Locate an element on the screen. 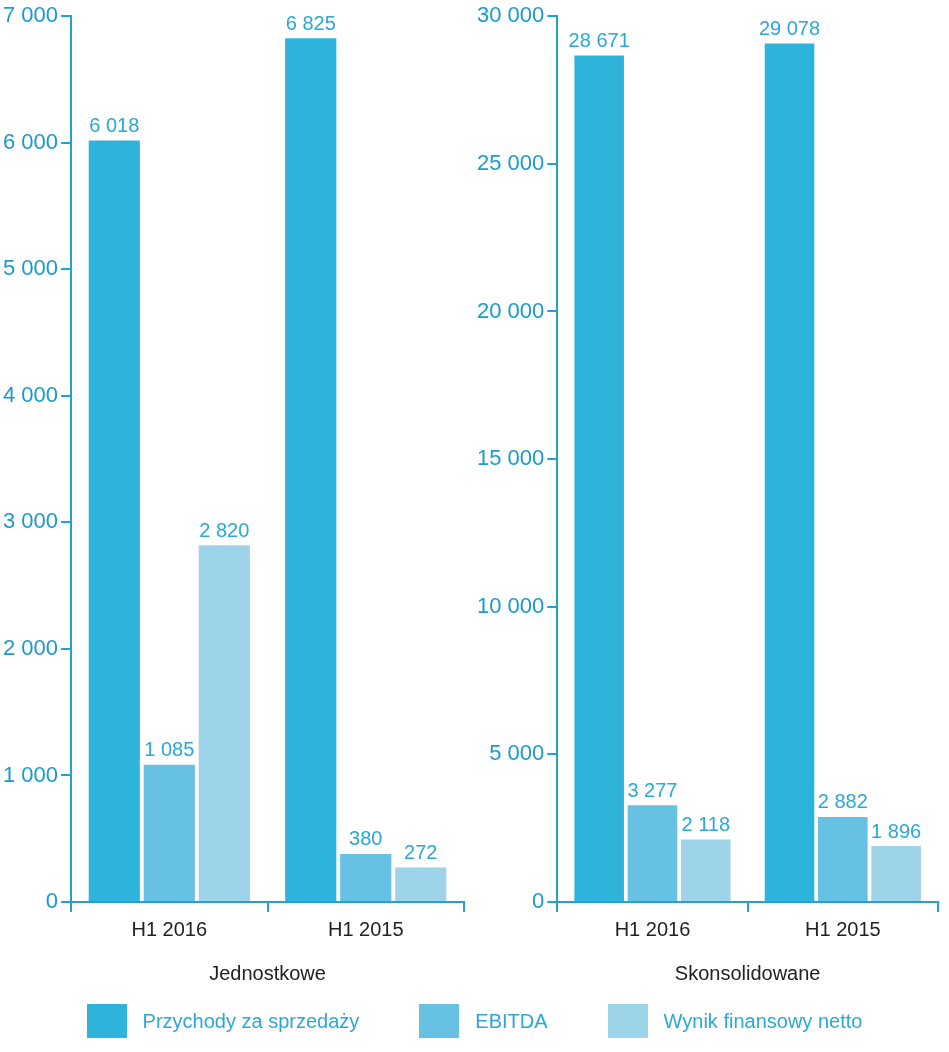 The height and width of the screenshot is (1052, 949). y-tick-label: 20 000 is located at coordinates (510, 310).